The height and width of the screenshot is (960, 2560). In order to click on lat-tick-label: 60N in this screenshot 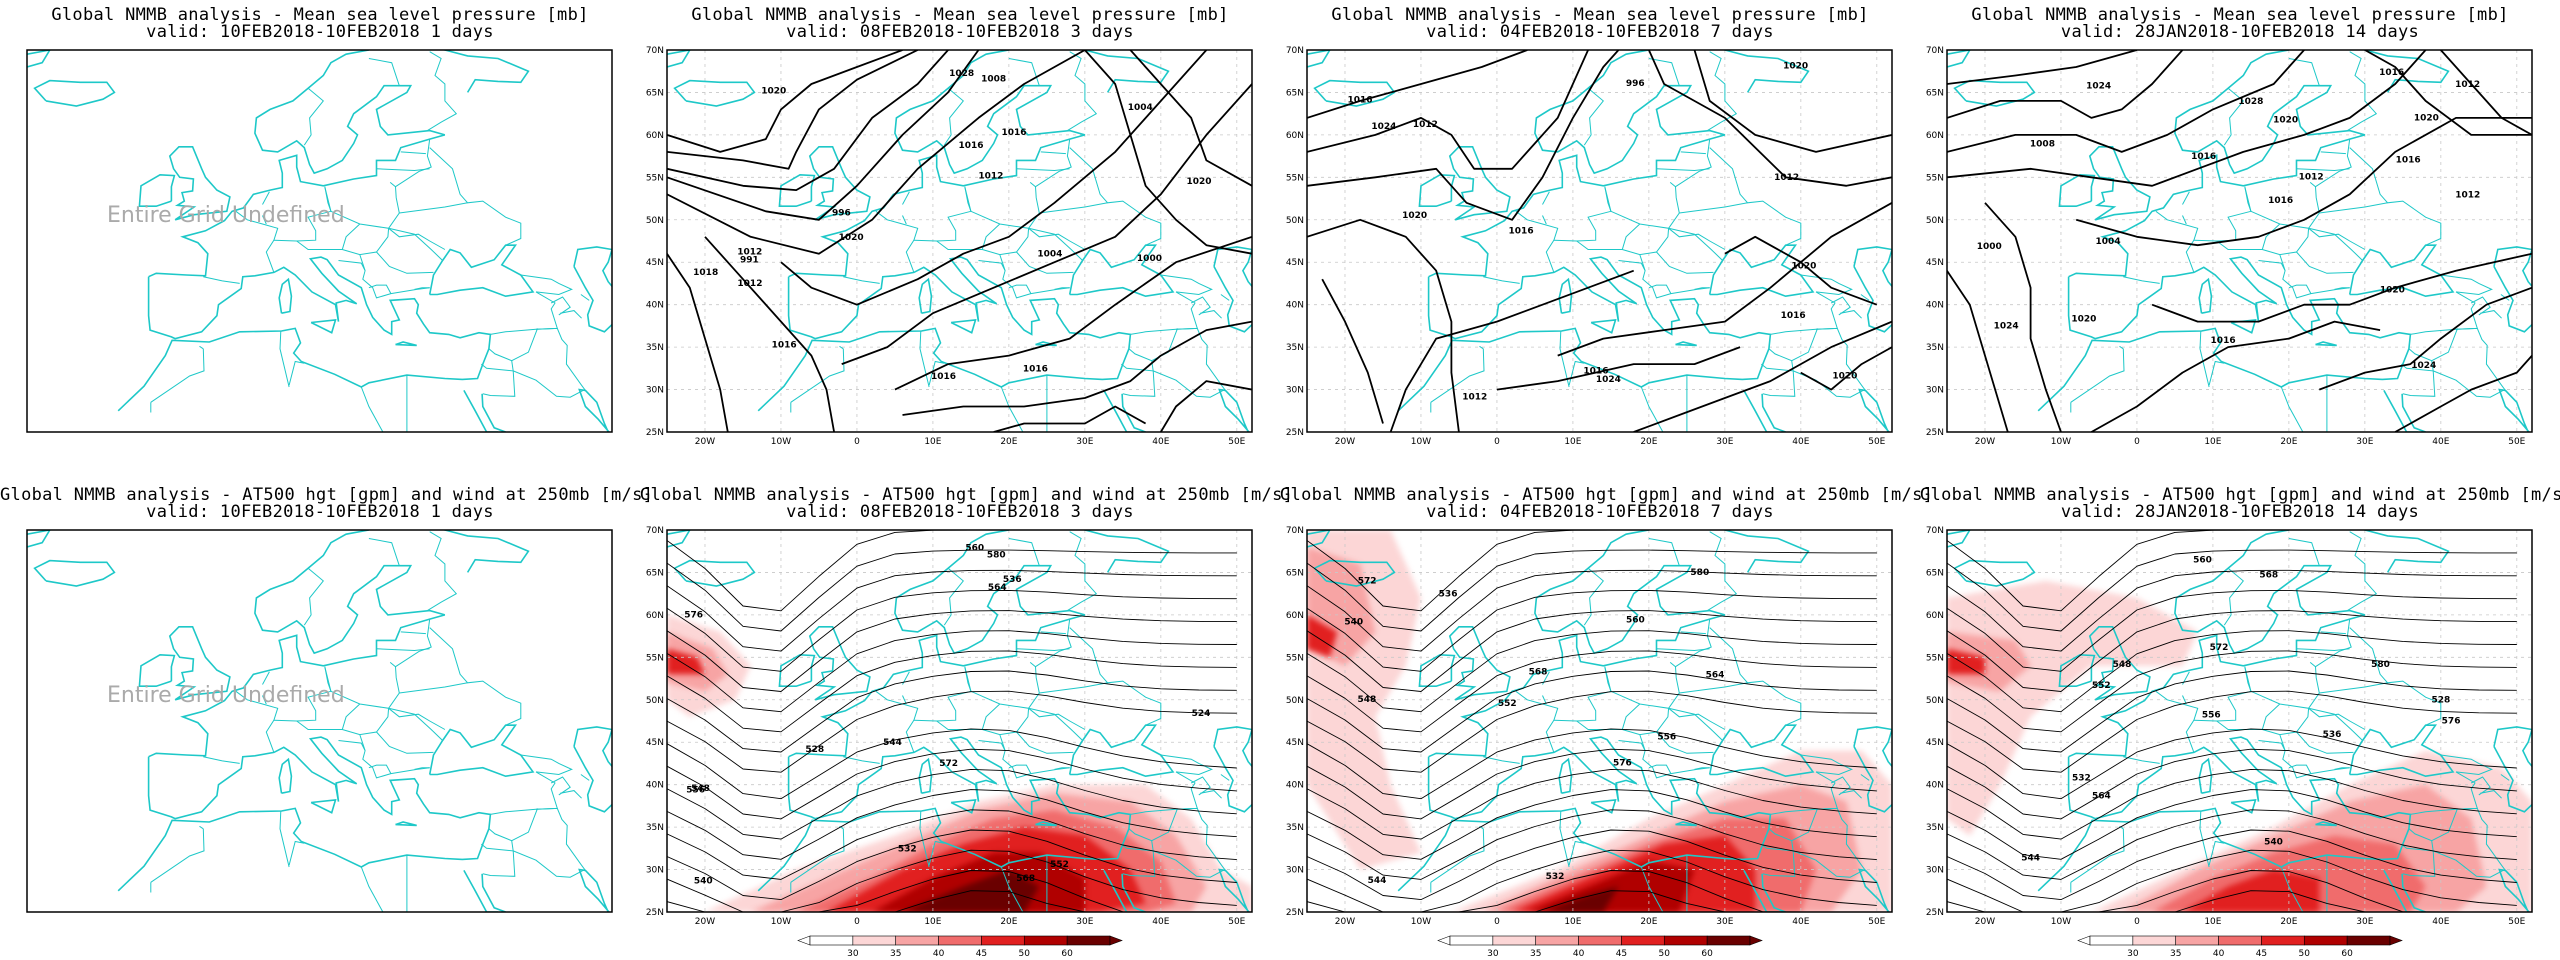, I will do `click(1935, 616)`.